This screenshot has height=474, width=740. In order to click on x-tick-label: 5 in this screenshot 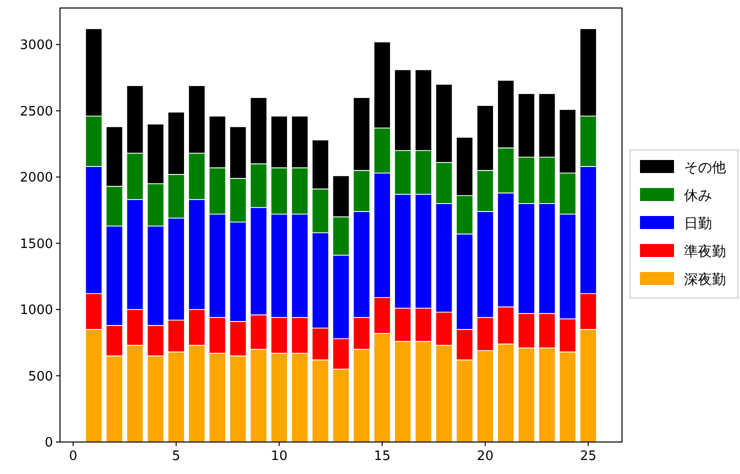, I will do `click(176, 456)`.